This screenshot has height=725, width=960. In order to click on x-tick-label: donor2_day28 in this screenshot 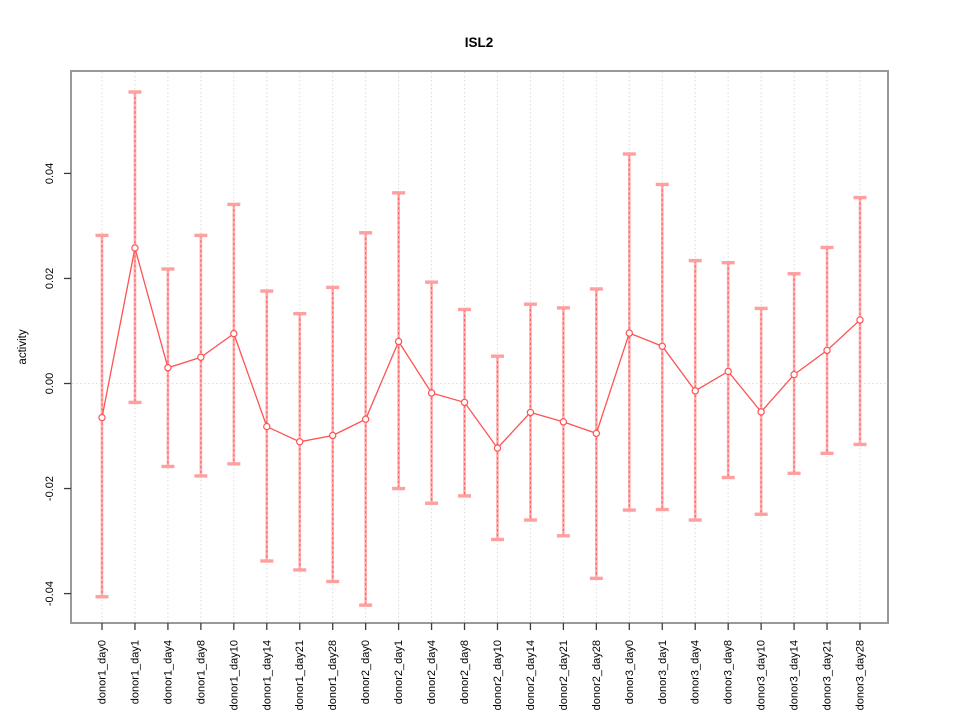, I will do `click(597, 675)`.